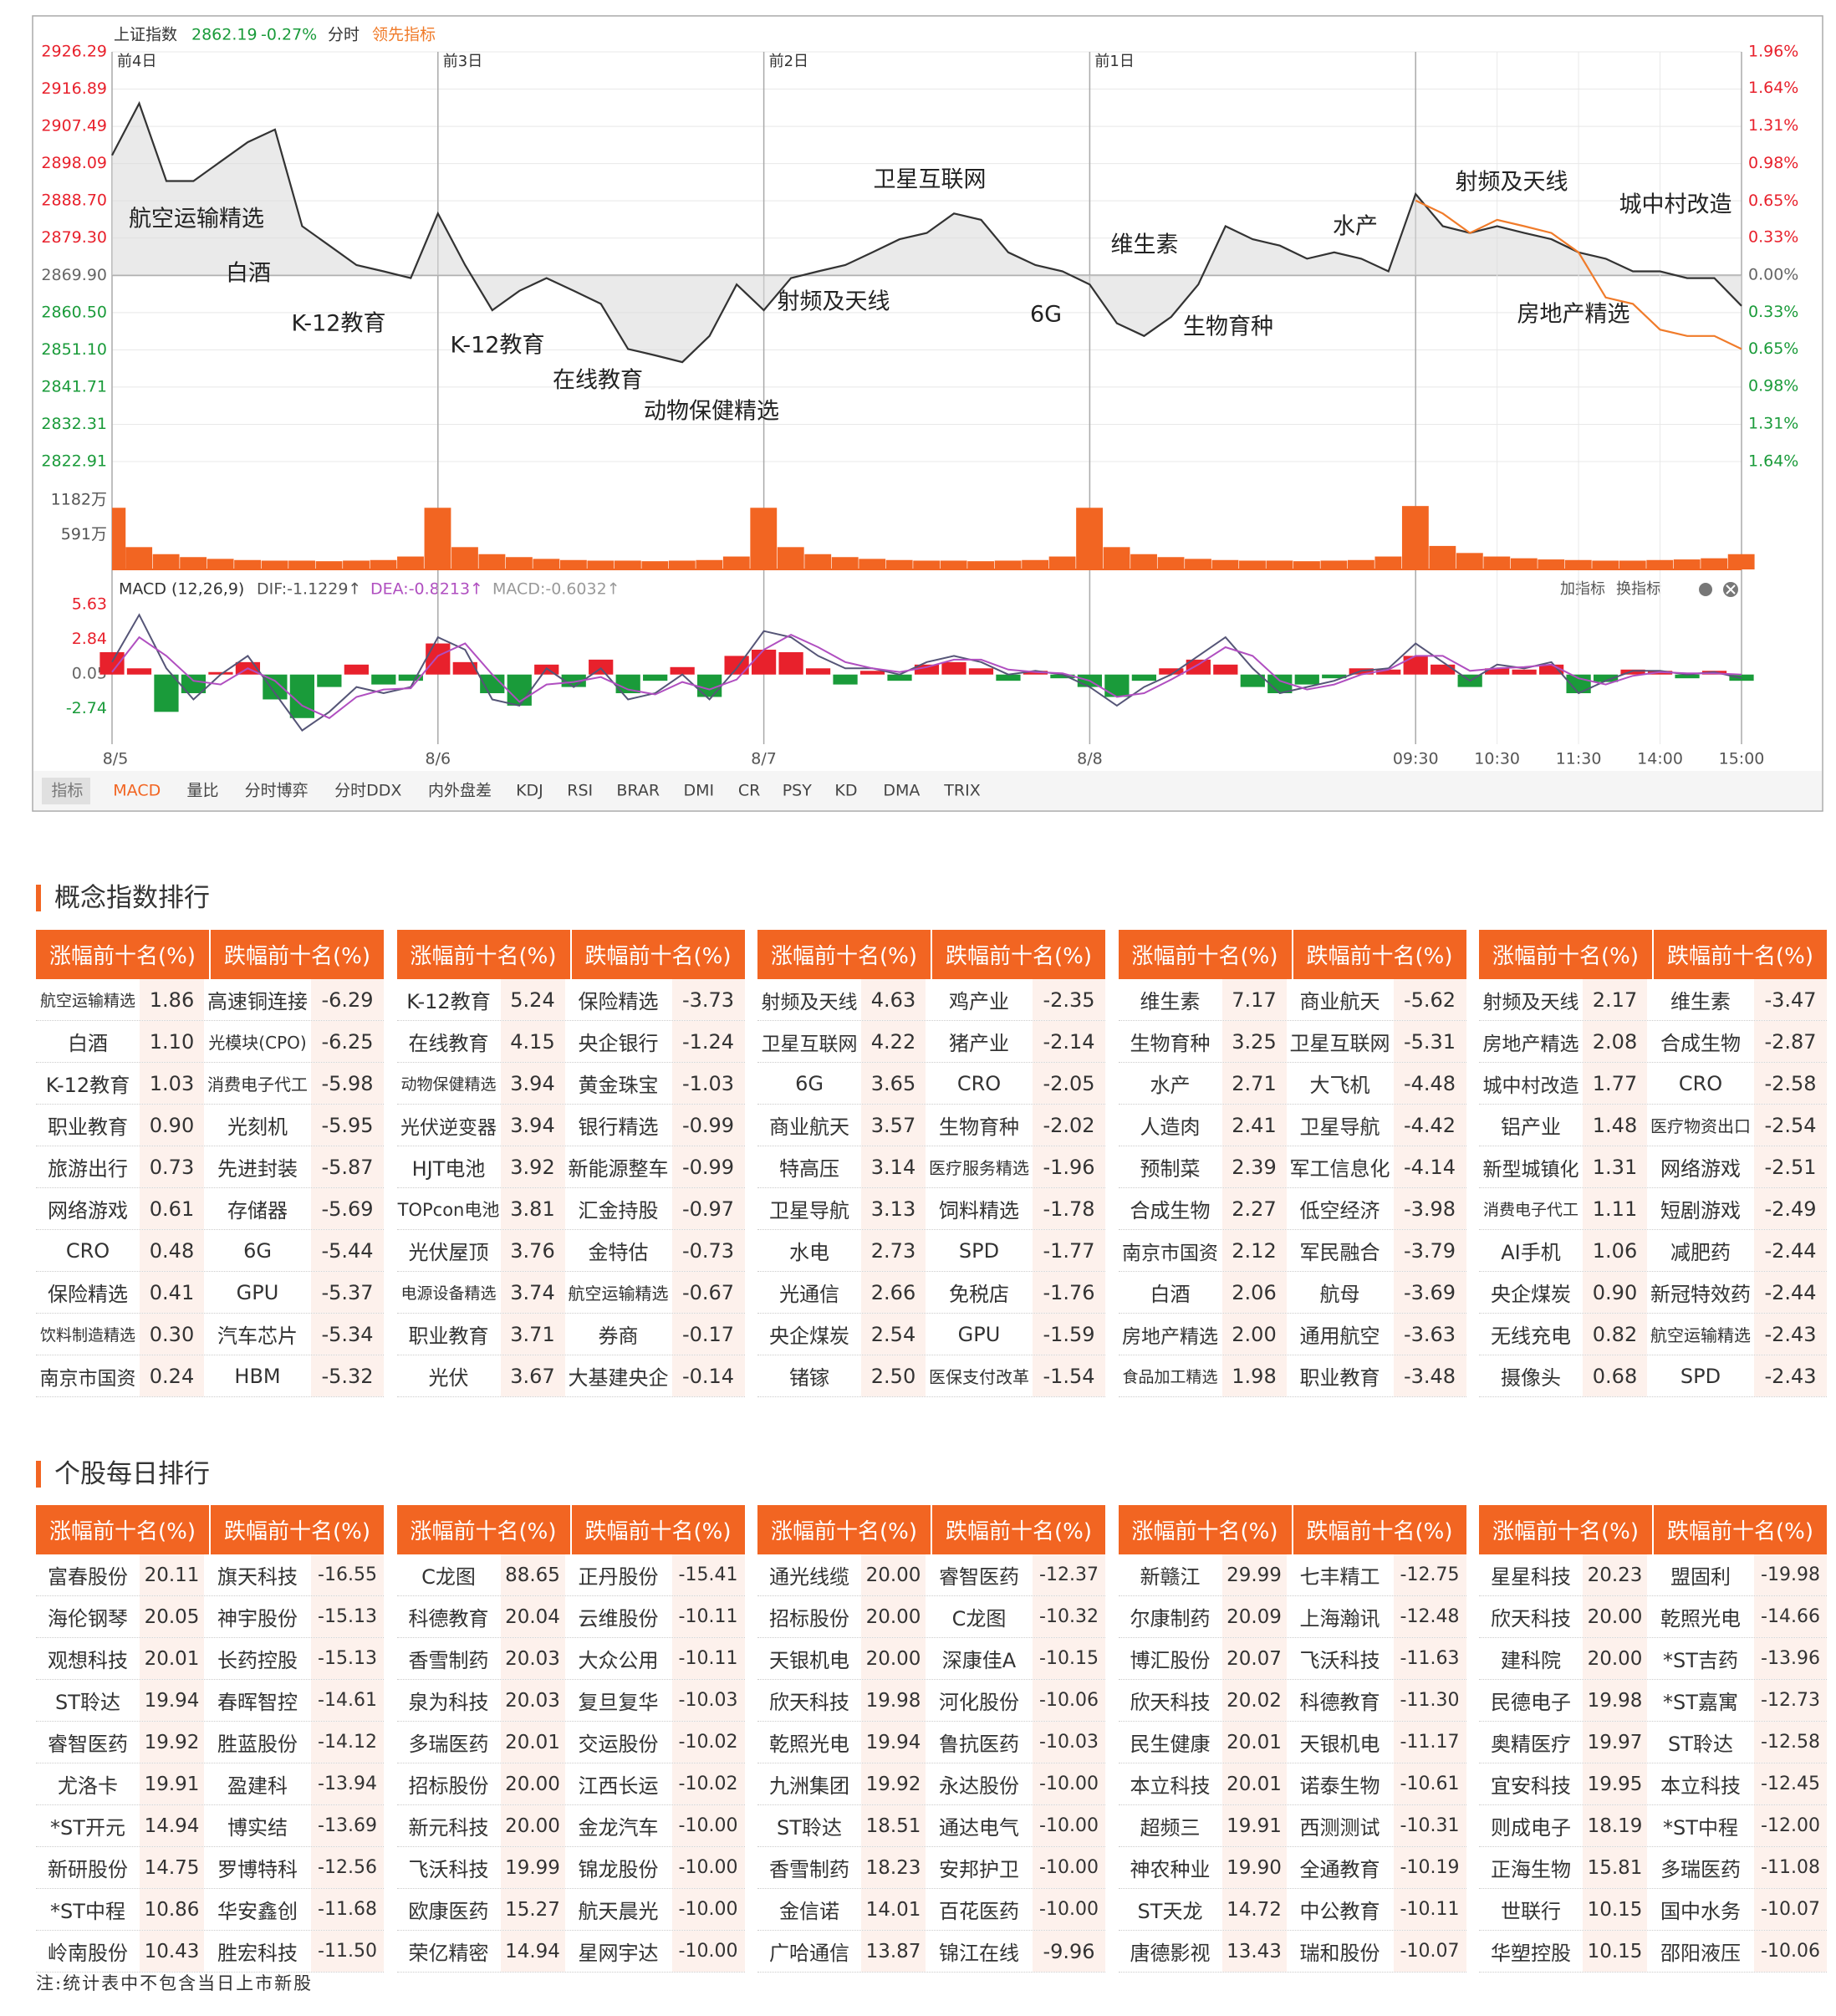  Describe the element at coordinates (116, 759) in the screenshot. I see `x-tick-label: 8/5` at that location.